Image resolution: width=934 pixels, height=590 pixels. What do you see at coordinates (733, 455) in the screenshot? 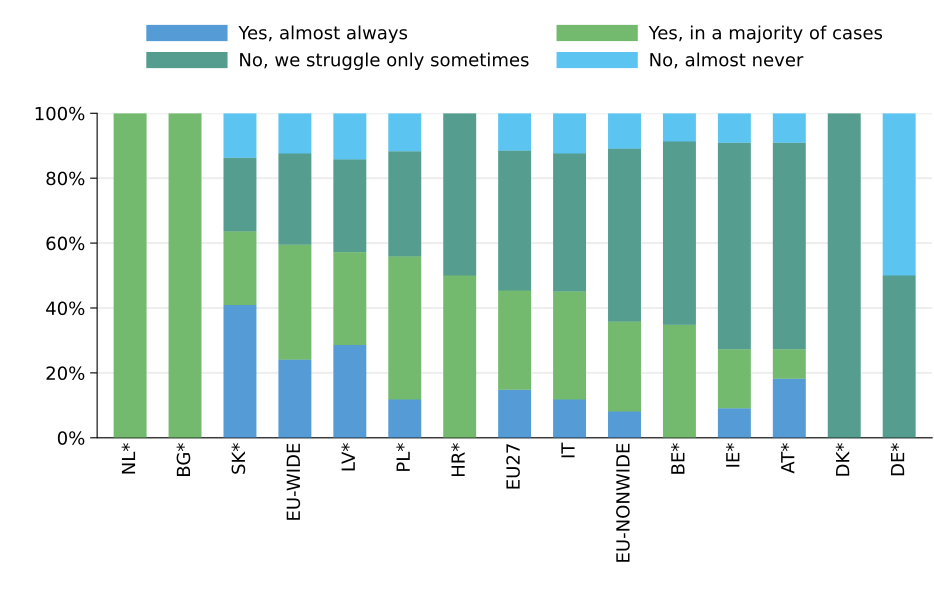
I see `x-tick-label: IE*` at bounding box center [733, 455].